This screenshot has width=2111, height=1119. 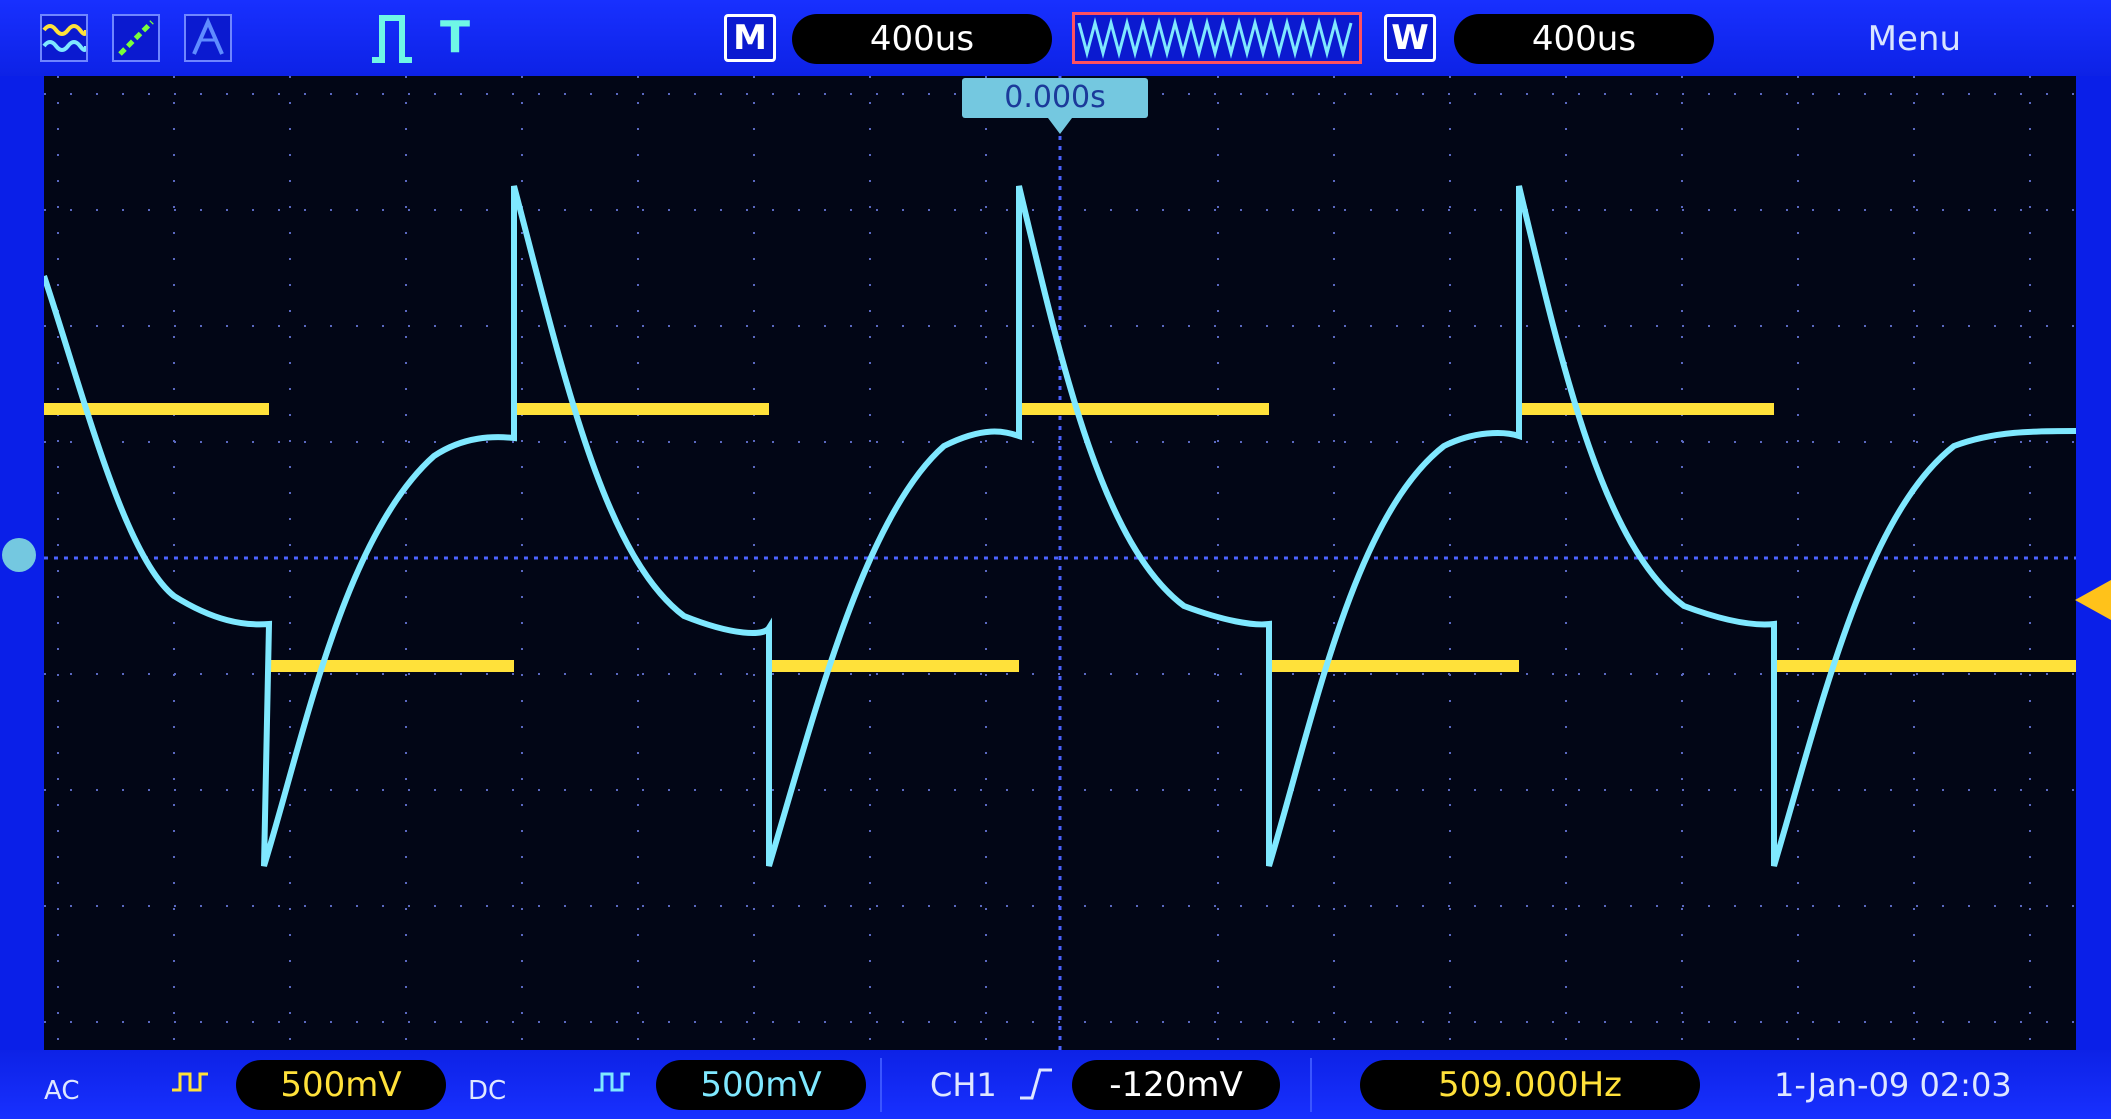 I want to click on main-timebase-value: 400us, so click(x=922, y=39).